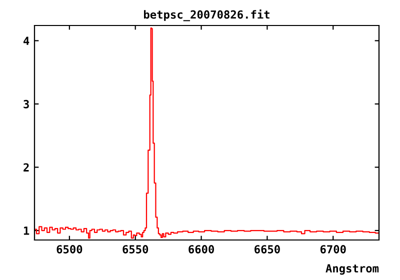 This screenshot has width=400, height=280. I want to click on x-tick-label: 6500, so click(69, 249).